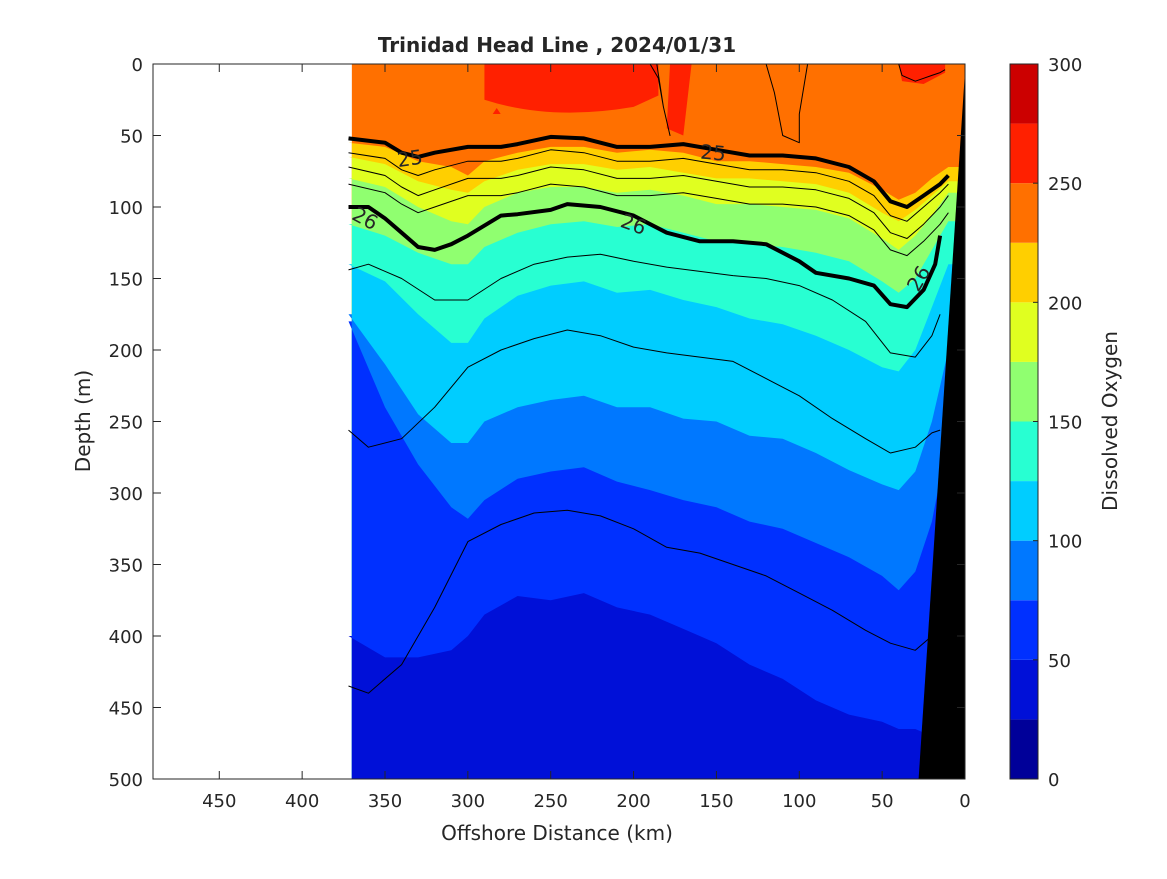 Image resolution: width=1167 pixels, height=879 pixels. I want to click on x-tick-label: 0, so click(964, 801).